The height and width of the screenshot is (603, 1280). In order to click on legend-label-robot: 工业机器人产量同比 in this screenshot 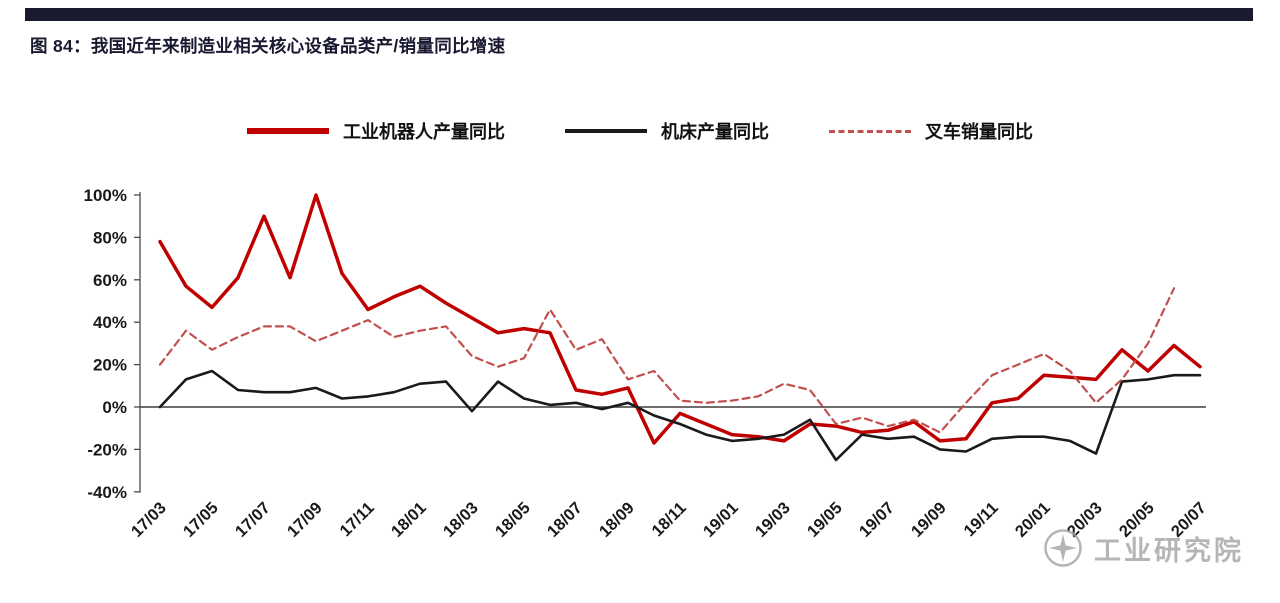, I will do `click(424, 132)`.